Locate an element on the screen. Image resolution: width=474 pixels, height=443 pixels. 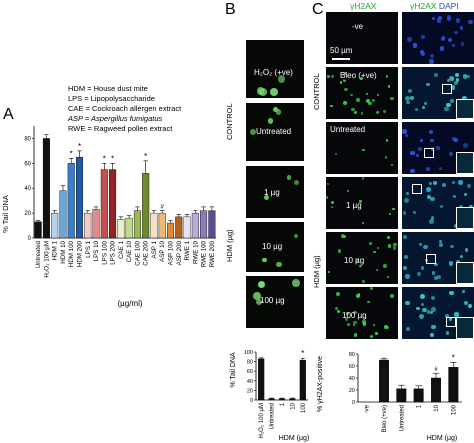
y-tick-label: 0 is located at coordinates (30, 239).